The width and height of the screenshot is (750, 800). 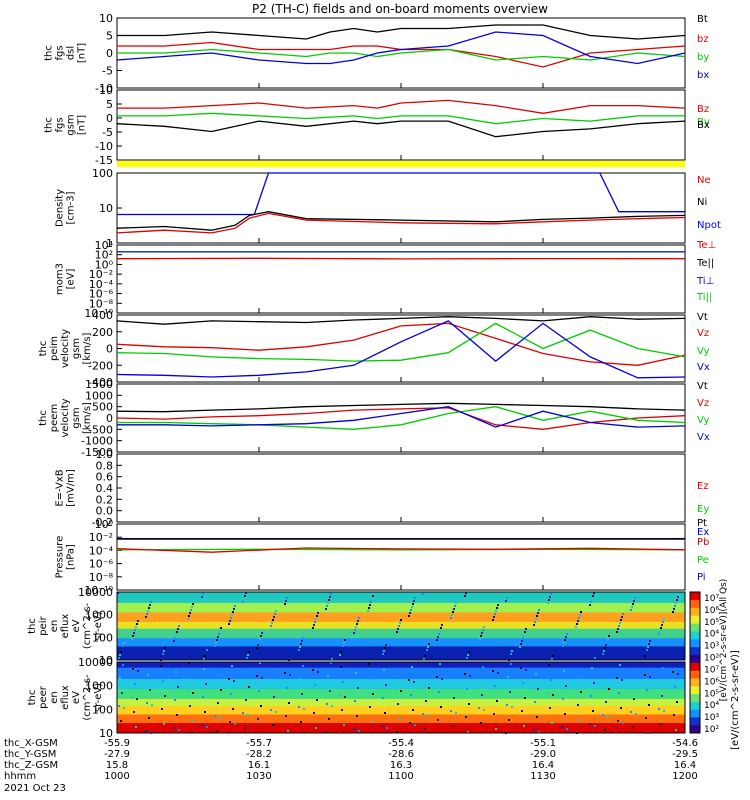 What do you see at coordinates (117, 754) in the screenshot?
I see `orbit-value: -27.9` at bounding box center [117, 754].